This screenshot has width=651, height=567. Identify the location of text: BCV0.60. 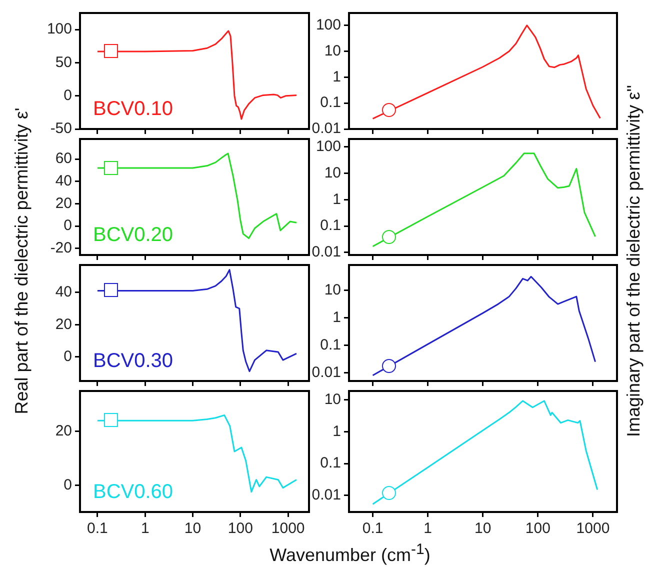
(133, 492).